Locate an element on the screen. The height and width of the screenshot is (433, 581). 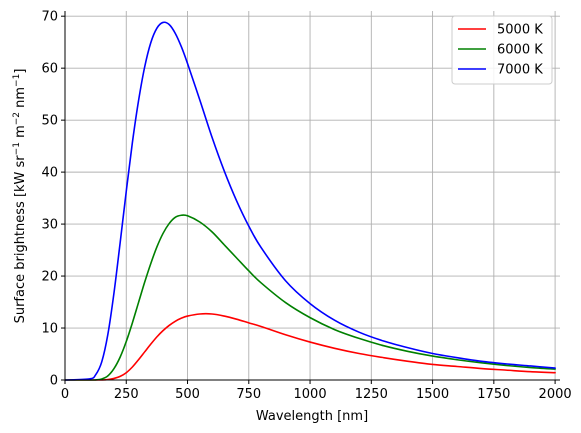
legend-label: 5000 K is located at coordinates (520, 30).